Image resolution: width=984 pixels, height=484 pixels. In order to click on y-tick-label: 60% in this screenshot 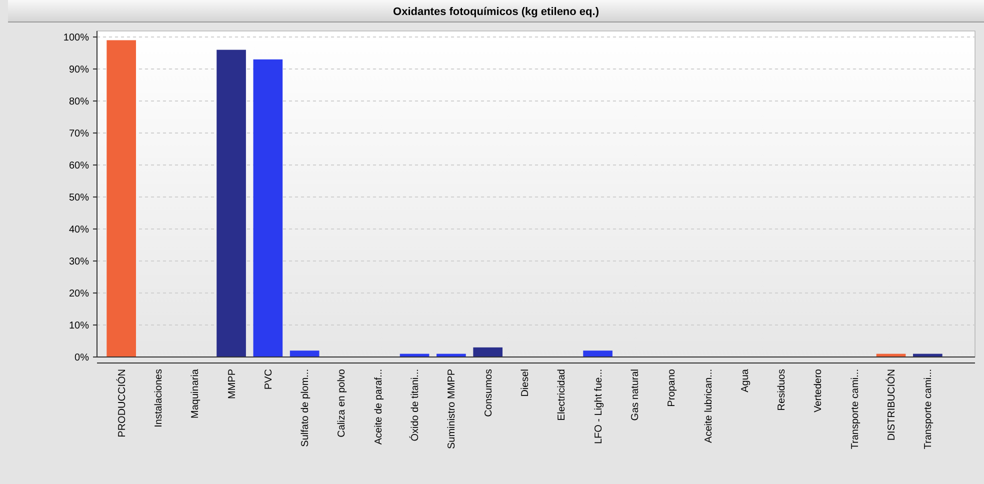, I will do `click(79, 166)`.